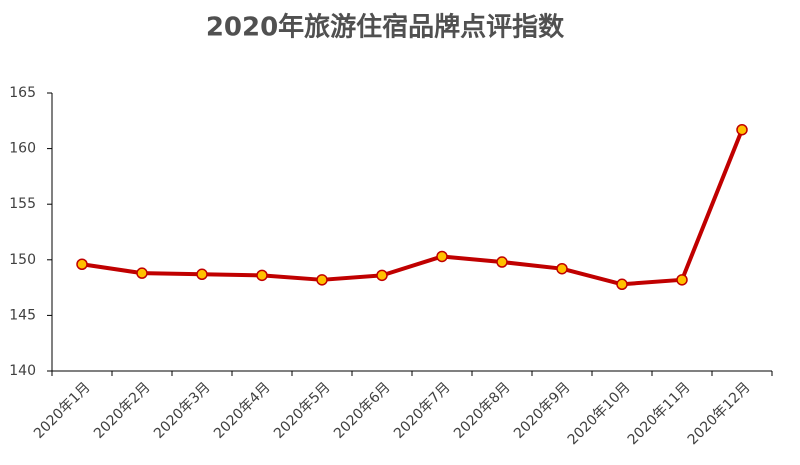 The height and width of the screenshot is (465, 800). Describe the element at coordinates (659, 413) in the screenshot. I see `x-tick-label: 2020年11月` at that location.